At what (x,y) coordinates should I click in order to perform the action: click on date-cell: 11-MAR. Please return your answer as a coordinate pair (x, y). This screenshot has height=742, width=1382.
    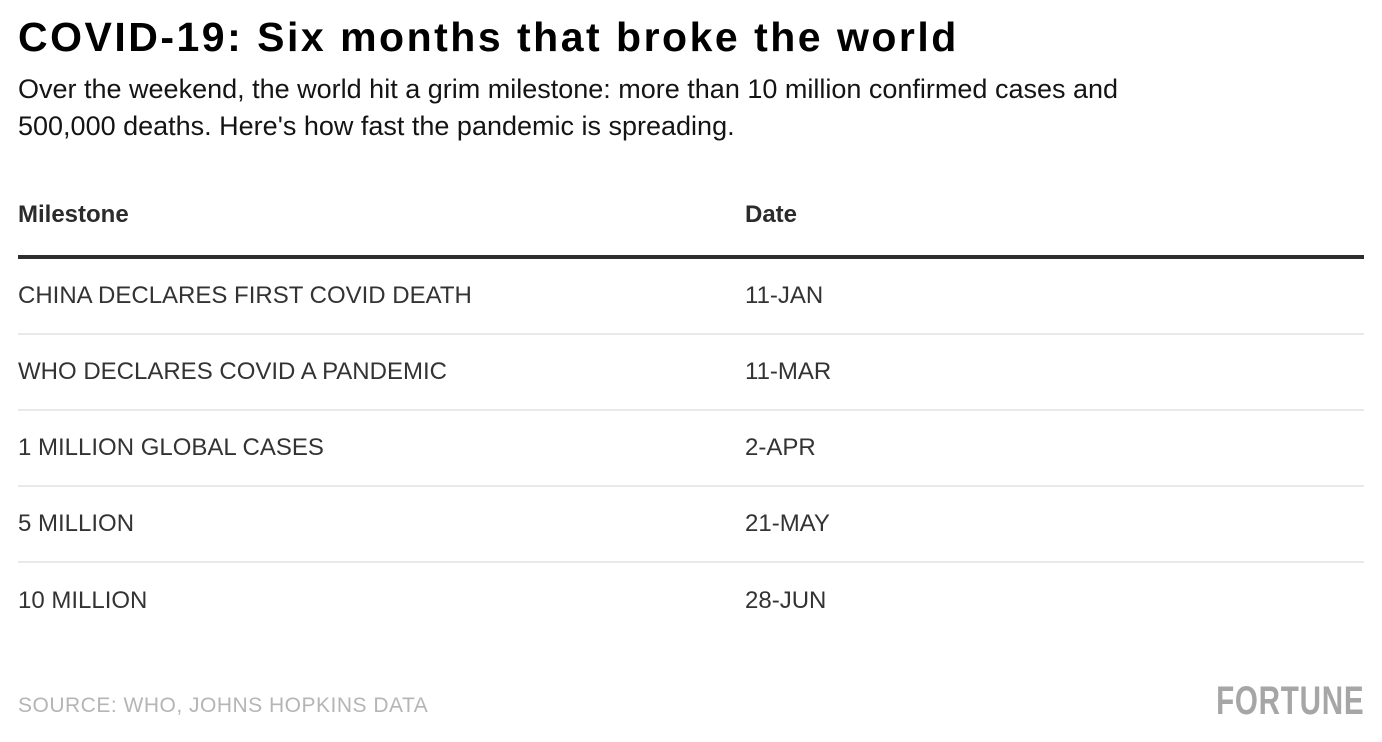
    Looking at the image, I should click on (788, 372).